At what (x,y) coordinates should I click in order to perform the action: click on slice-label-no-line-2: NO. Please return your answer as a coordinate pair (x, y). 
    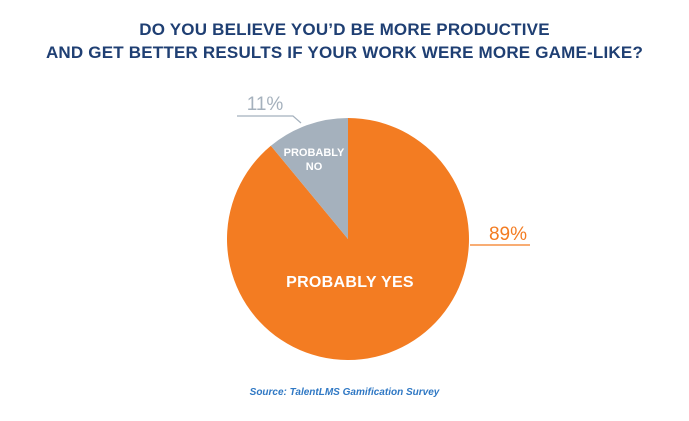
    Looking at the image, I should click on (314, 167).